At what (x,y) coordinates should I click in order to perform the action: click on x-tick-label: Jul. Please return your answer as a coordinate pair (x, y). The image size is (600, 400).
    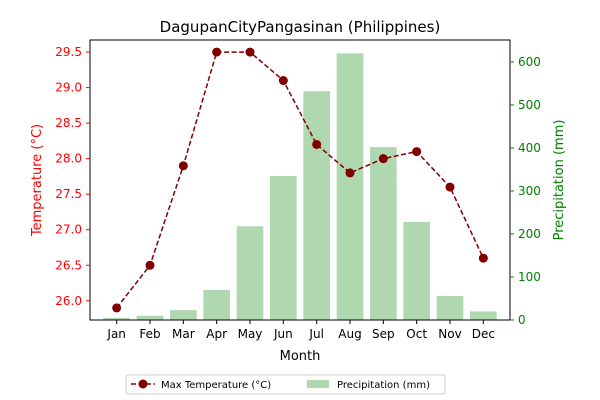
    Looking at the image, I should click on (315, 334).